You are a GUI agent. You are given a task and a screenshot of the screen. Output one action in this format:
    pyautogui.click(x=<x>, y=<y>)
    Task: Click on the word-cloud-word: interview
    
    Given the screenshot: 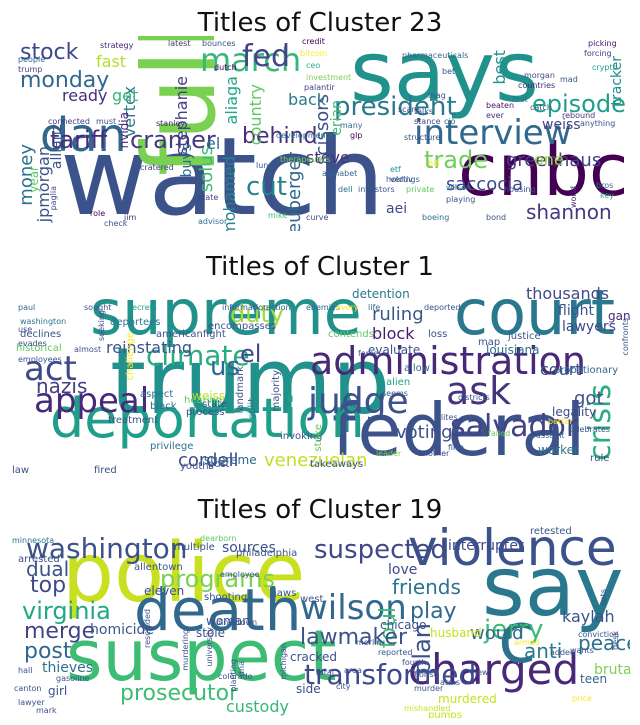 What is the action you would take?
    pyautogui.click(x=493, y=133)
    